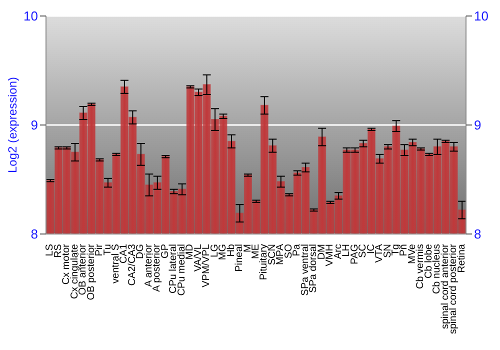 This screenshot has height=350, width=500. What do you see at coordinates (481, 16) in the screenshot?
I see `y2-tick-label: 10` at bounding box center [481, 16].